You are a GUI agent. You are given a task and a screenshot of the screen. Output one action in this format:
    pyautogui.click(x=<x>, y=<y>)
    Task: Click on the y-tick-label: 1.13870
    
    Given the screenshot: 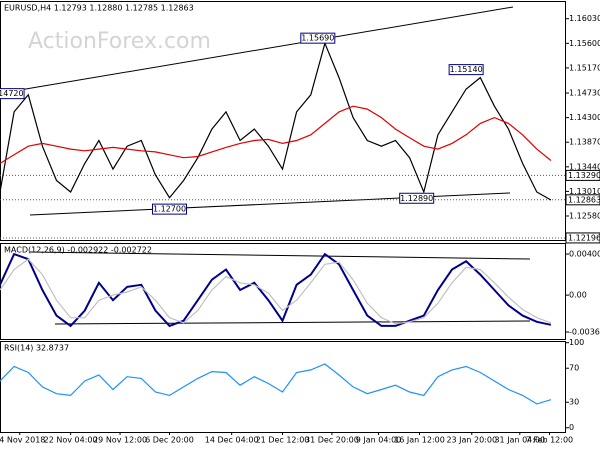 What is the action you would take?
    pyautogui.click(x=584, y=142)
    